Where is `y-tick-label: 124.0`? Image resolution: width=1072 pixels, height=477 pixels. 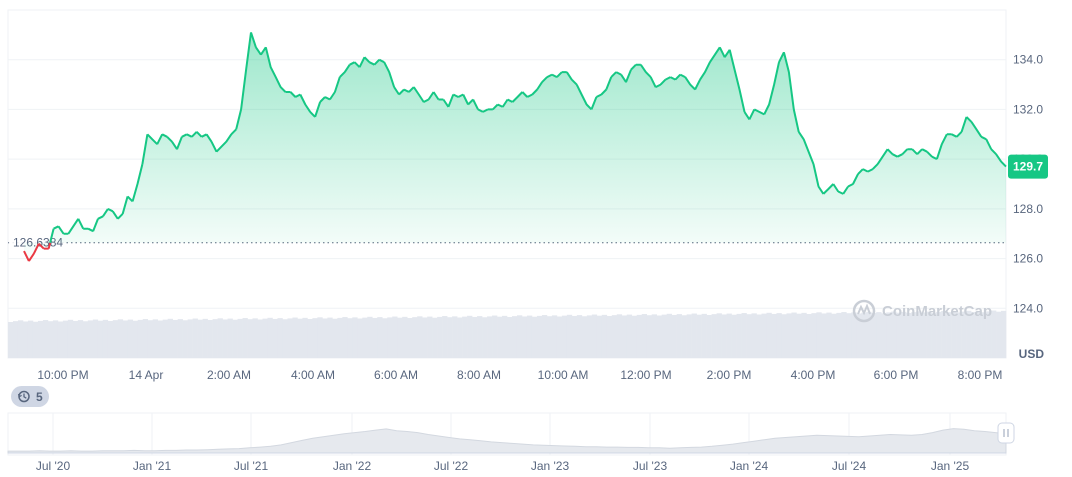
y-tick-label: 124.0 is located at coordinates (1028, 308).